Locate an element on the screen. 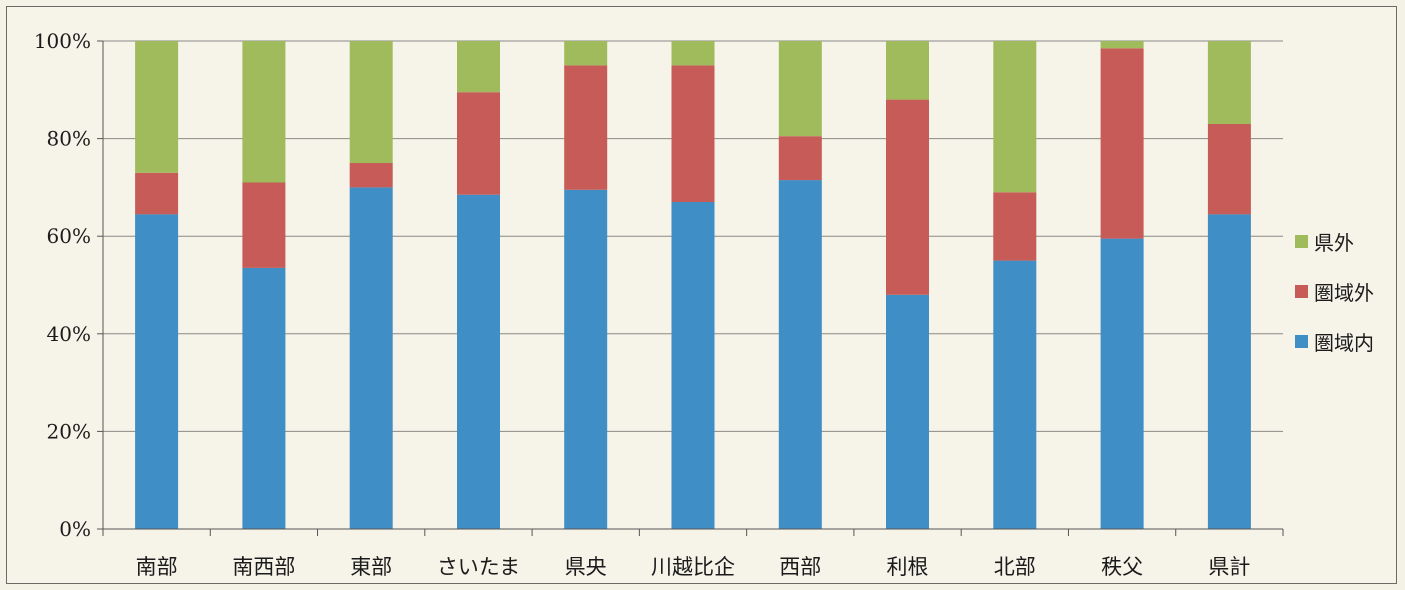 The height and width of the screenshot is (590, 1405). x-category-label: 秩父 is located at coordinates (1122, 567).